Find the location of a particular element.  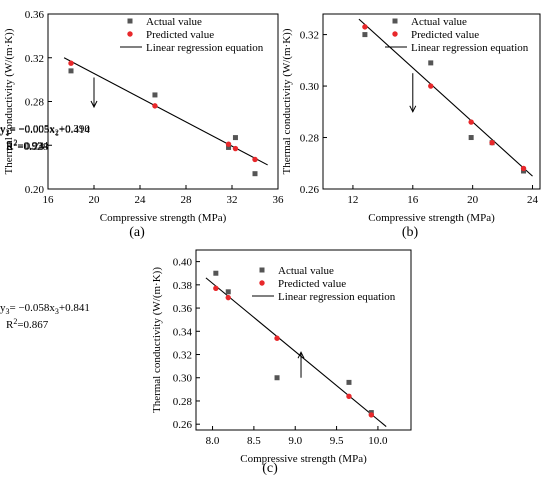

y-tick-label: 0.40 is located at coordinates (183, 263).